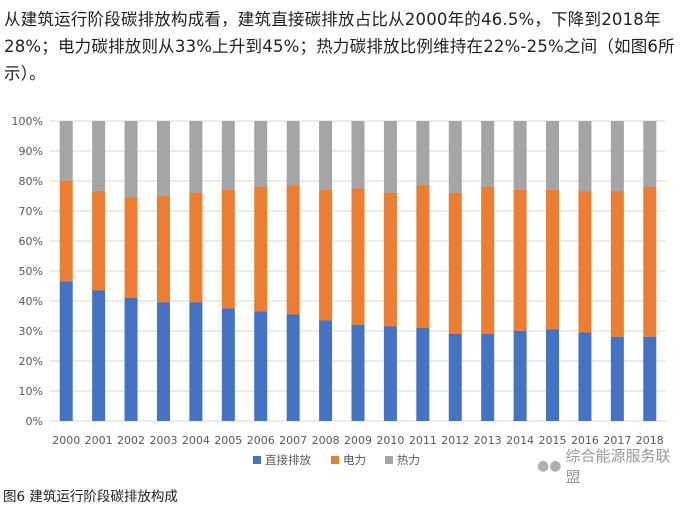 This screenshot has width=683, height=516. Describe the element at coordinates (131, 440) in the screenshot. I see `x-tick-label: 2002` at that location.